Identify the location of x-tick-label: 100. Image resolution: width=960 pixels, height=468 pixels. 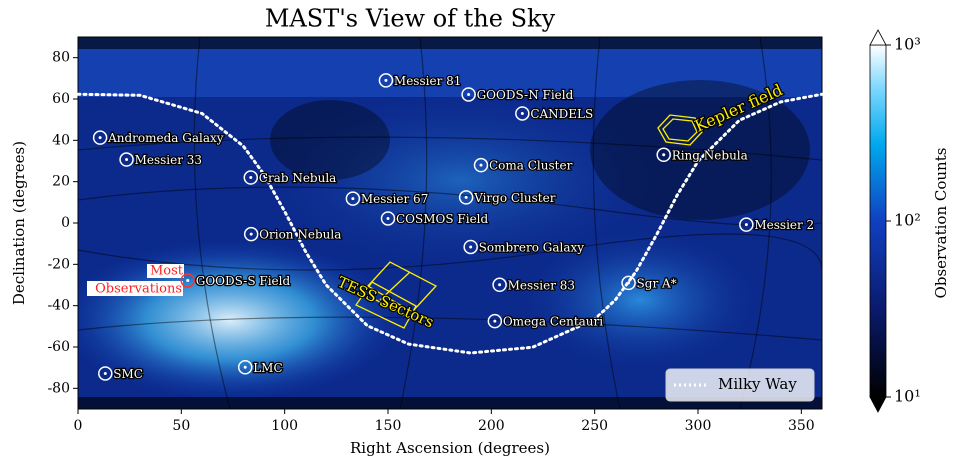
(284, 426).